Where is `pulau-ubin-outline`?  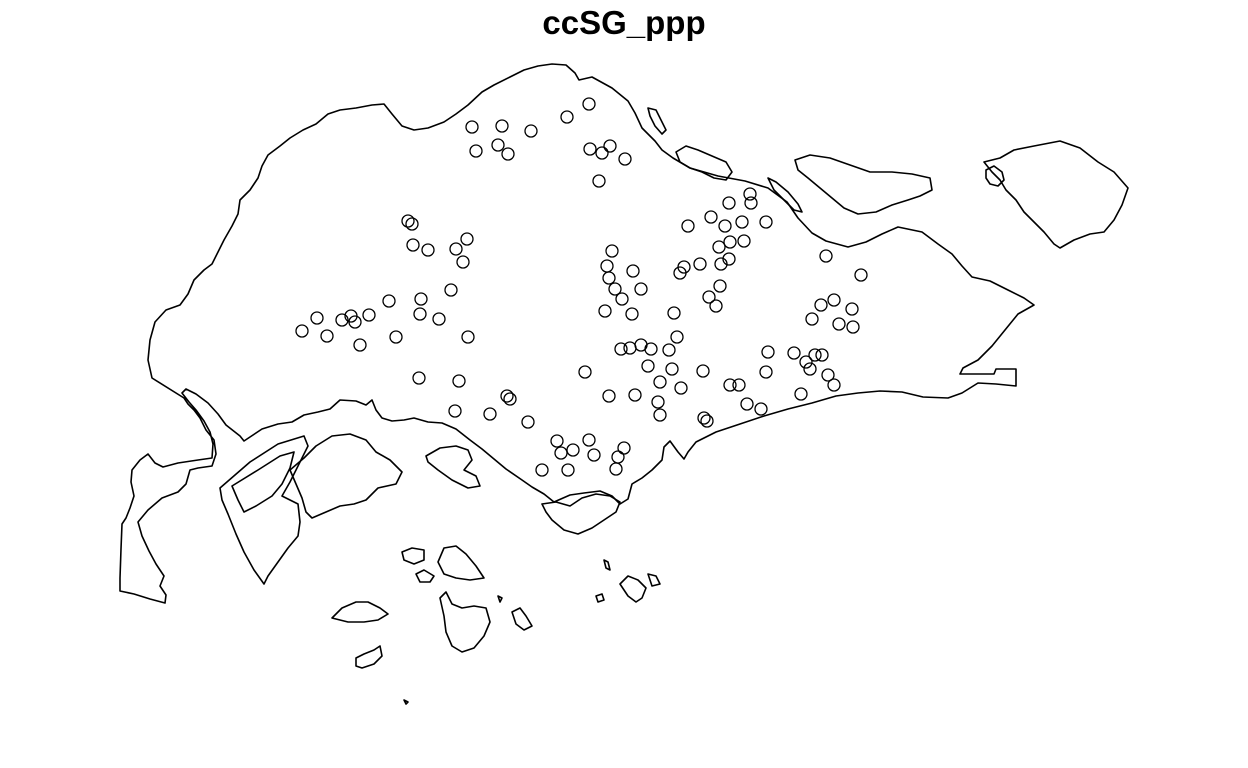 pulau-ubin-outline is located at coordinates (704, 163).